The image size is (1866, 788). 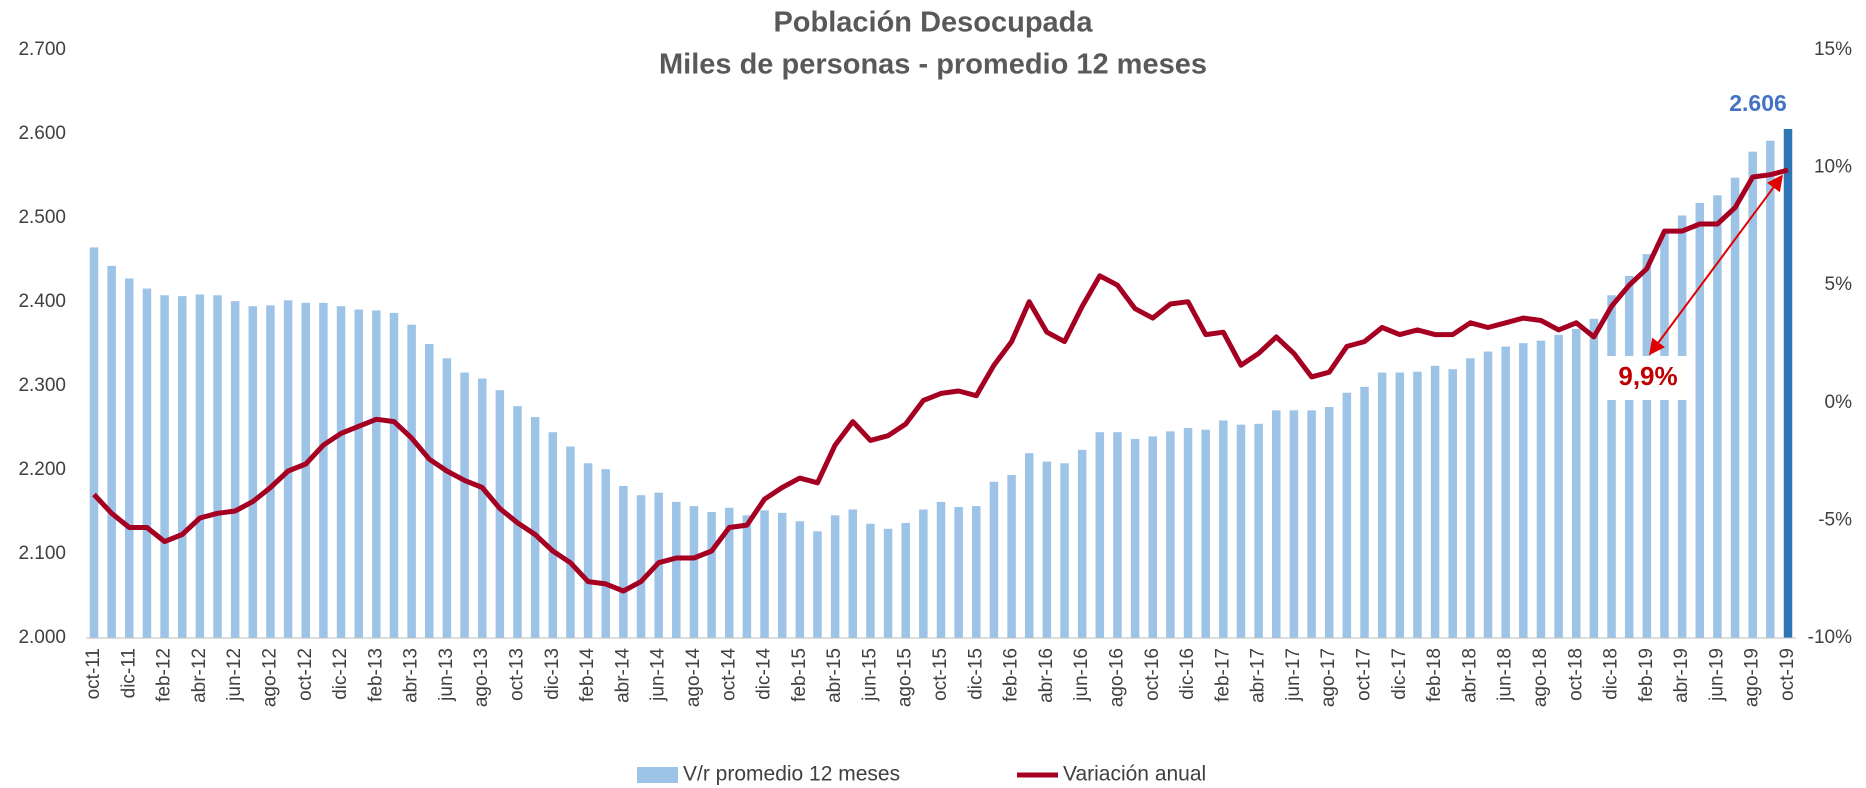 What do you see at coordinates (1835, 519) in the screenshot?
I see `y2-tick-label: -5%` at bounding box center [1835, 519].